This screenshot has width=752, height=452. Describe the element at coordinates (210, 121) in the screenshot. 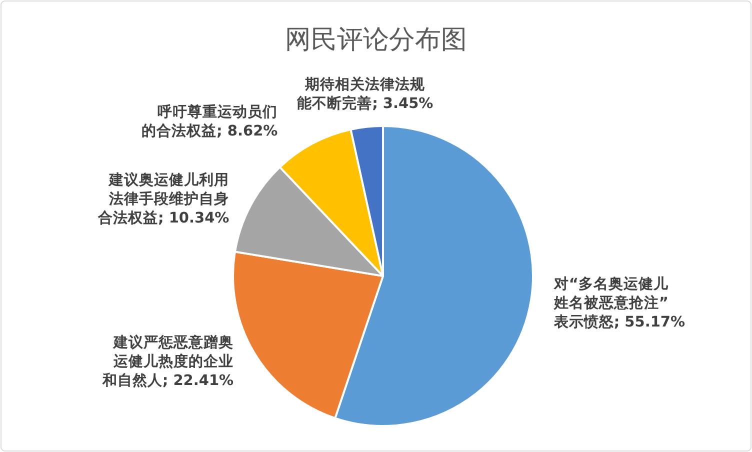

I see `slice-label: 呼吁尊重运动员们的合法权益; 8.62%` at that location.